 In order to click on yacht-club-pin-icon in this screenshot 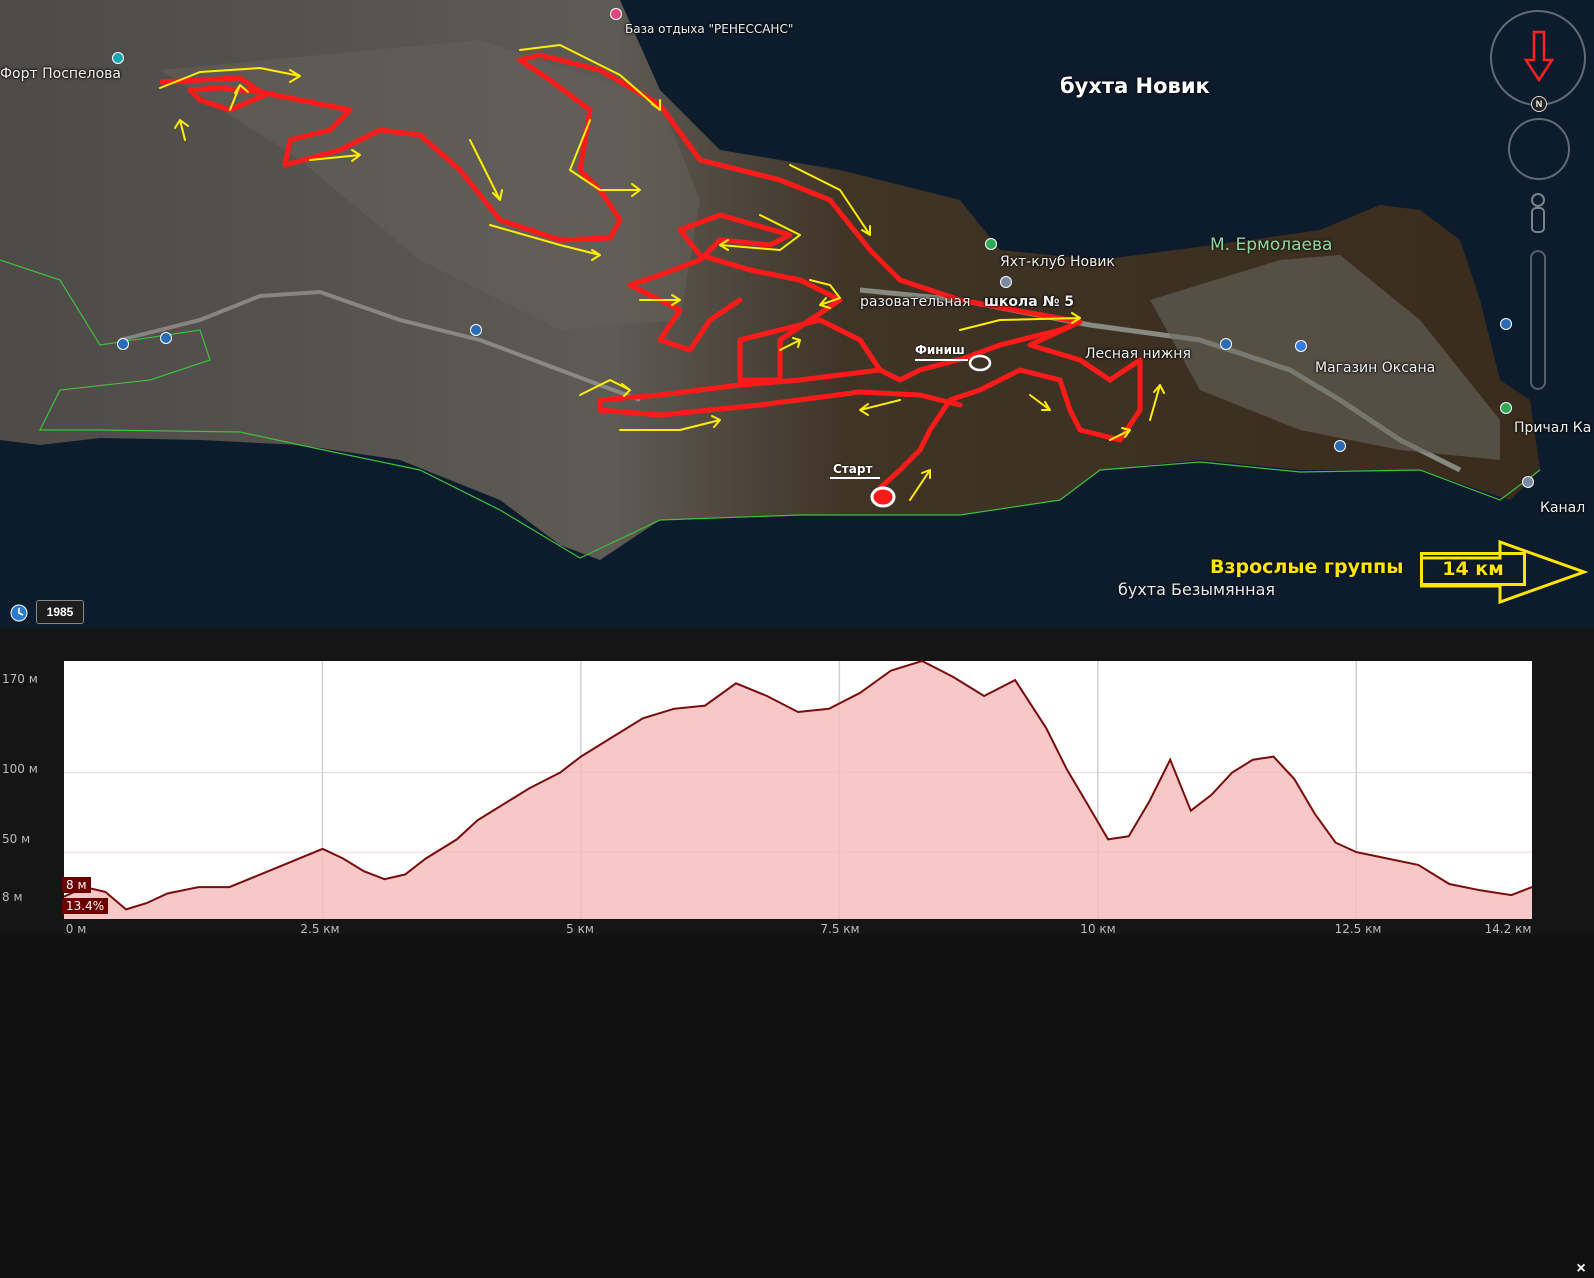, I will do `click(991, 244)`.